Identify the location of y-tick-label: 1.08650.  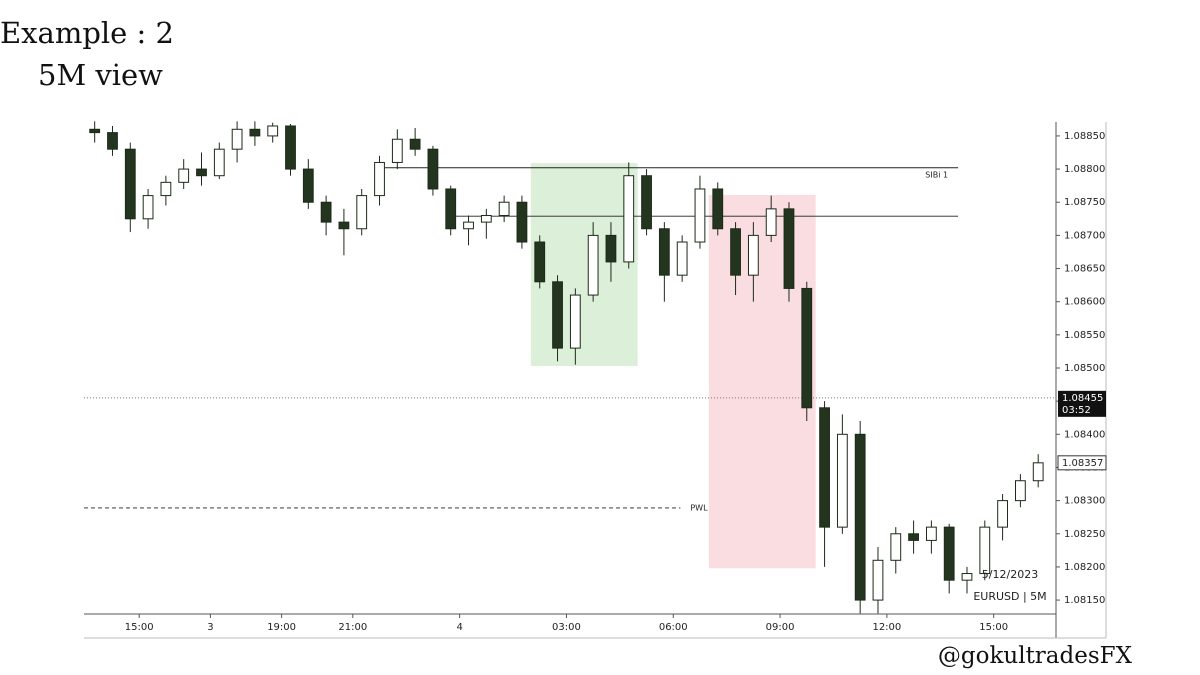
(1084, 269).